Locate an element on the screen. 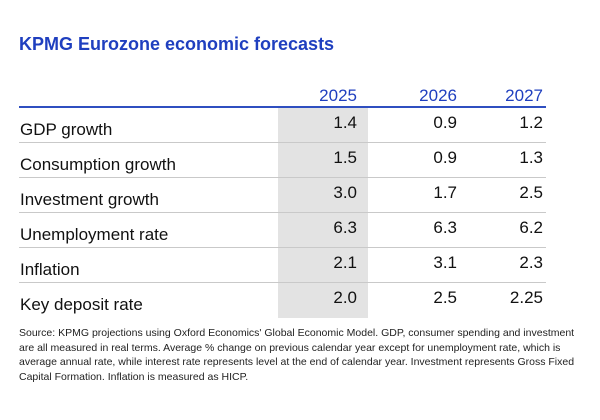 This screenshot has height=420, width=600. column-header-2027: 2027 is located at coordinates (524, 95).